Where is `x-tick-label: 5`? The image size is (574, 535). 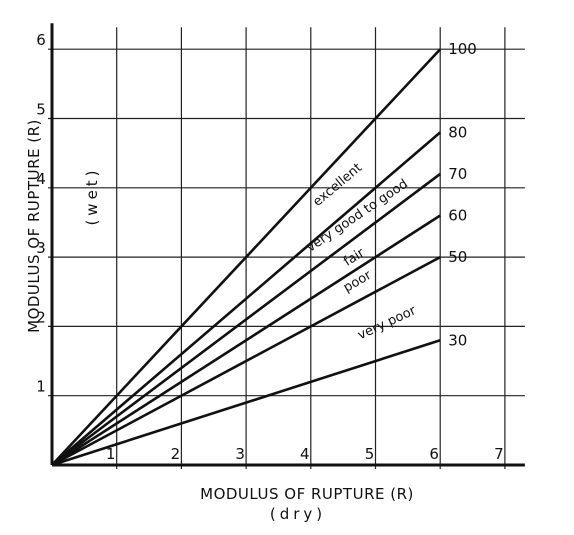 x-tick-label: 5 is located at coordinates (370, 454).